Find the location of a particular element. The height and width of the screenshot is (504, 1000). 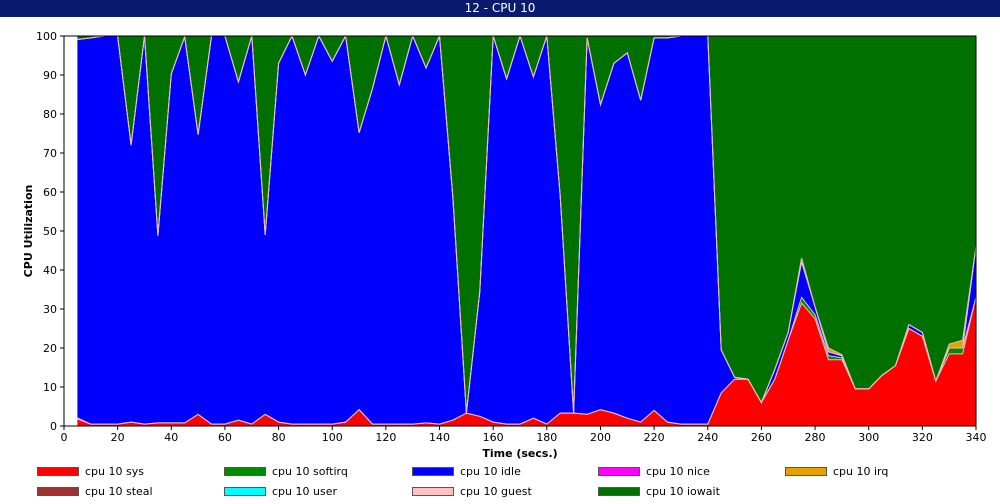

legend-label: cpu 10 guest is located at coordinates (496, 491).